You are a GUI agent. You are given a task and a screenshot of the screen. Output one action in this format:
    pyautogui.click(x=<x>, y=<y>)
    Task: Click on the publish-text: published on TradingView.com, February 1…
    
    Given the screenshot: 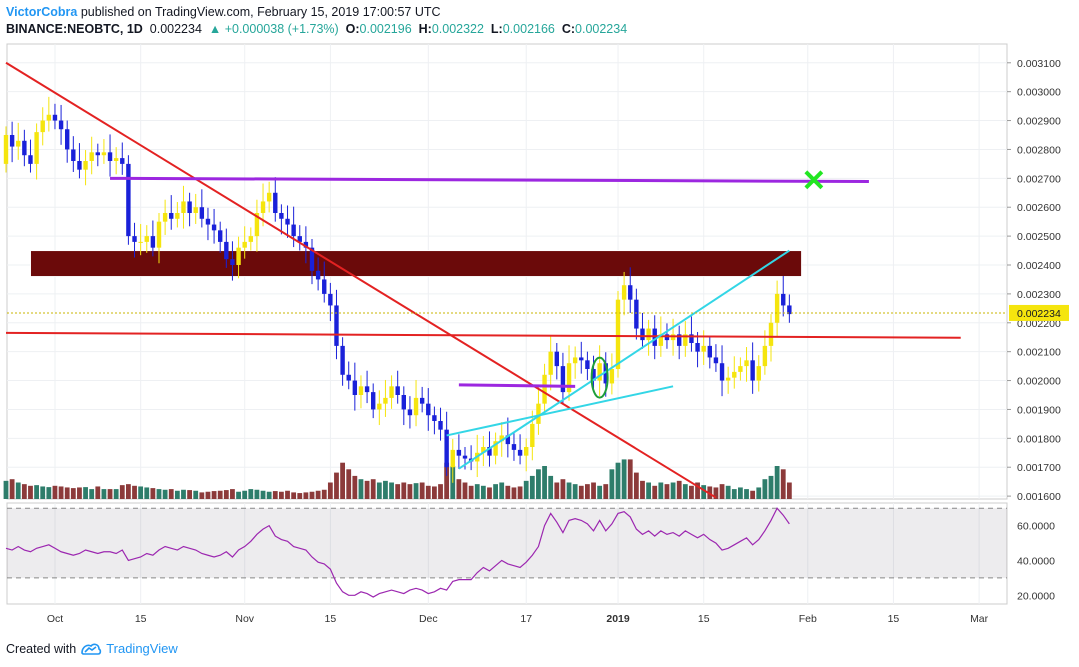 What is the action you would take?
    pyautogui.click(x=260, y=12)
    